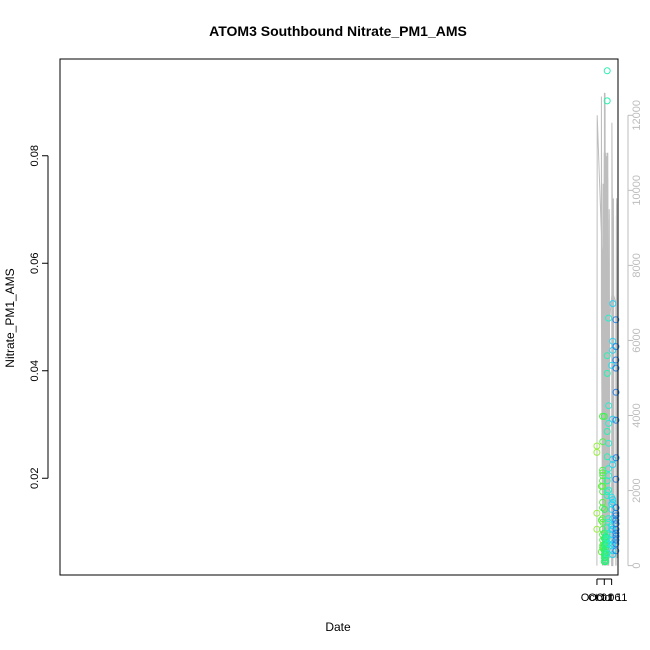 Image resolution: width=650 pixels, height=650 pixels. Describe the element at coordinates (338, 31) in the screenshot. I see `chart-title: ATOM3 Southbound Nitrate_PM1_AMS` at that location.